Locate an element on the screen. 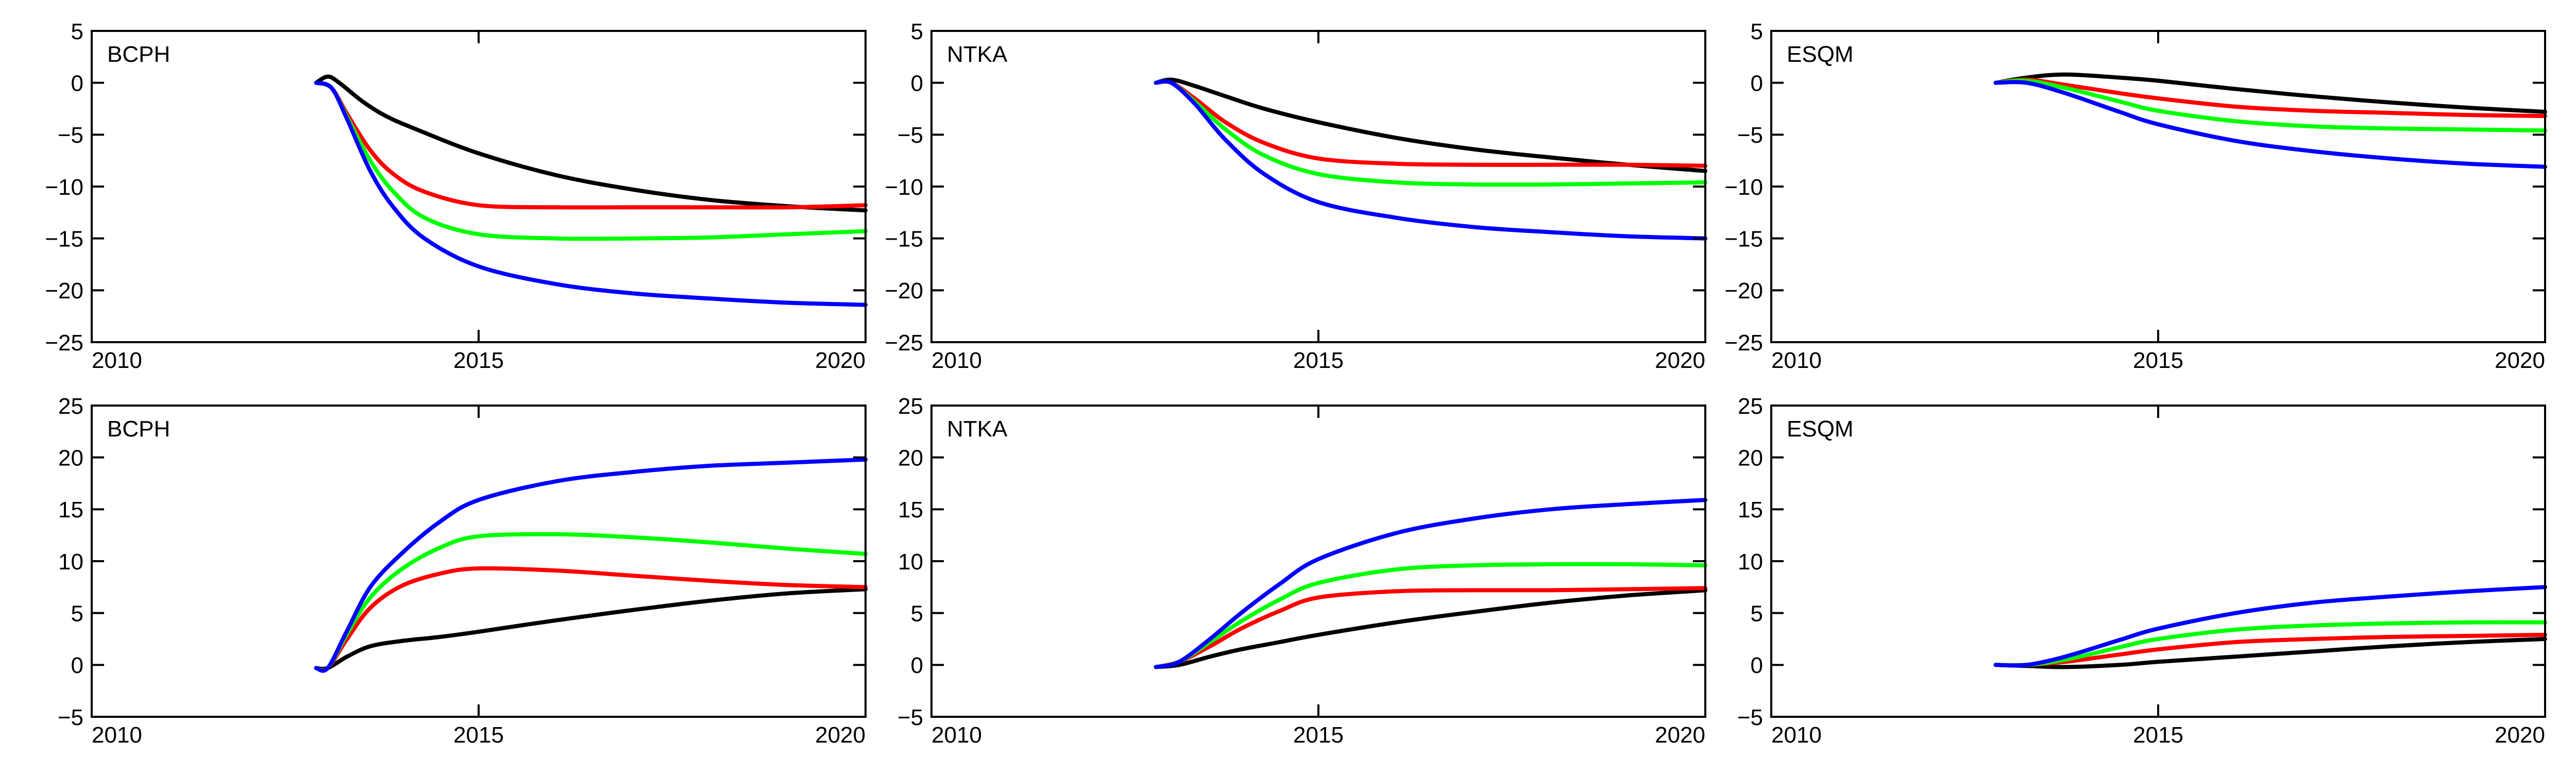 This screenshot has height=774, width=2576. panel-5: −5 0 5 10 15 20 25 2010 2015 2020 NTKA is located at coordinates (1302, 571).